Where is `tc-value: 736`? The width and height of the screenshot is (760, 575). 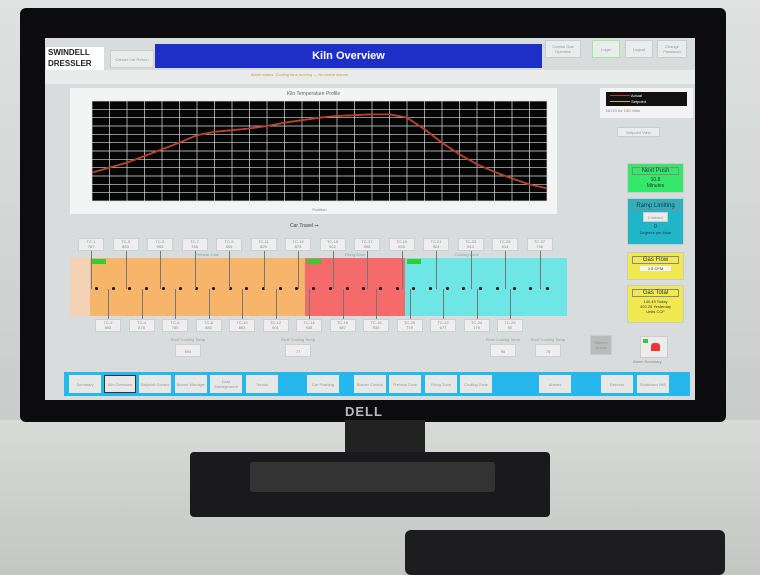
tc-value: 736 is located at coordinates (539, 246).